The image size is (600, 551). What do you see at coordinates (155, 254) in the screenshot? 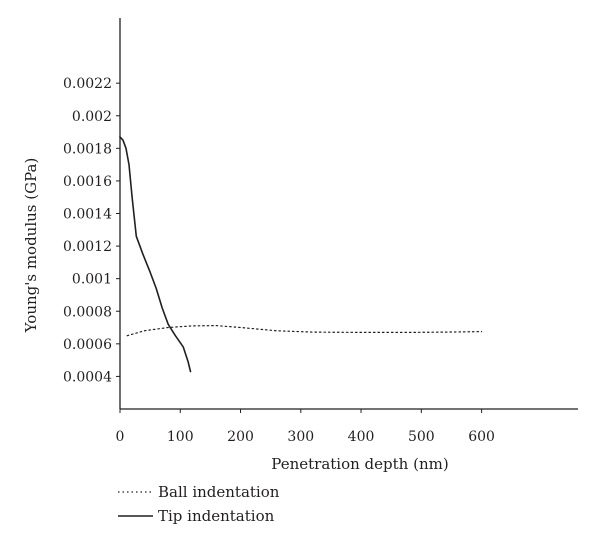
I see `series-tip-indentation` at bounding box center [155, 254].